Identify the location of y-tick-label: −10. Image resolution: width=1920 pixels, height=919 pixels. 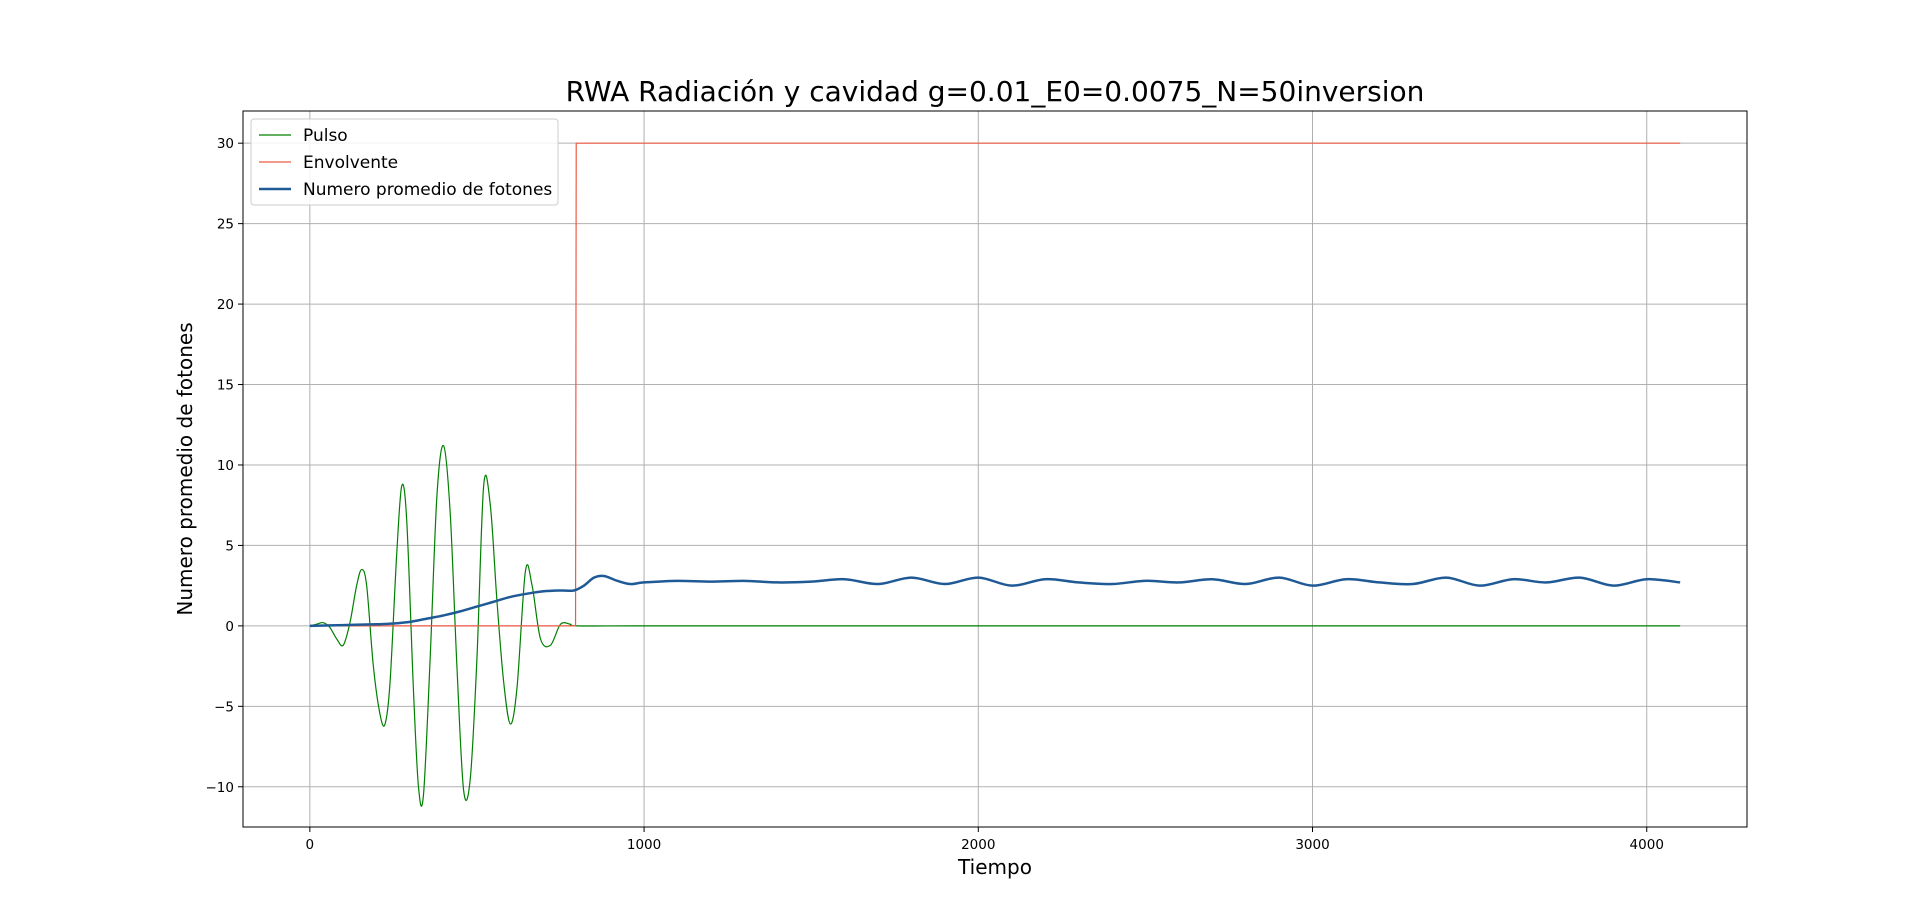
(220, 788).